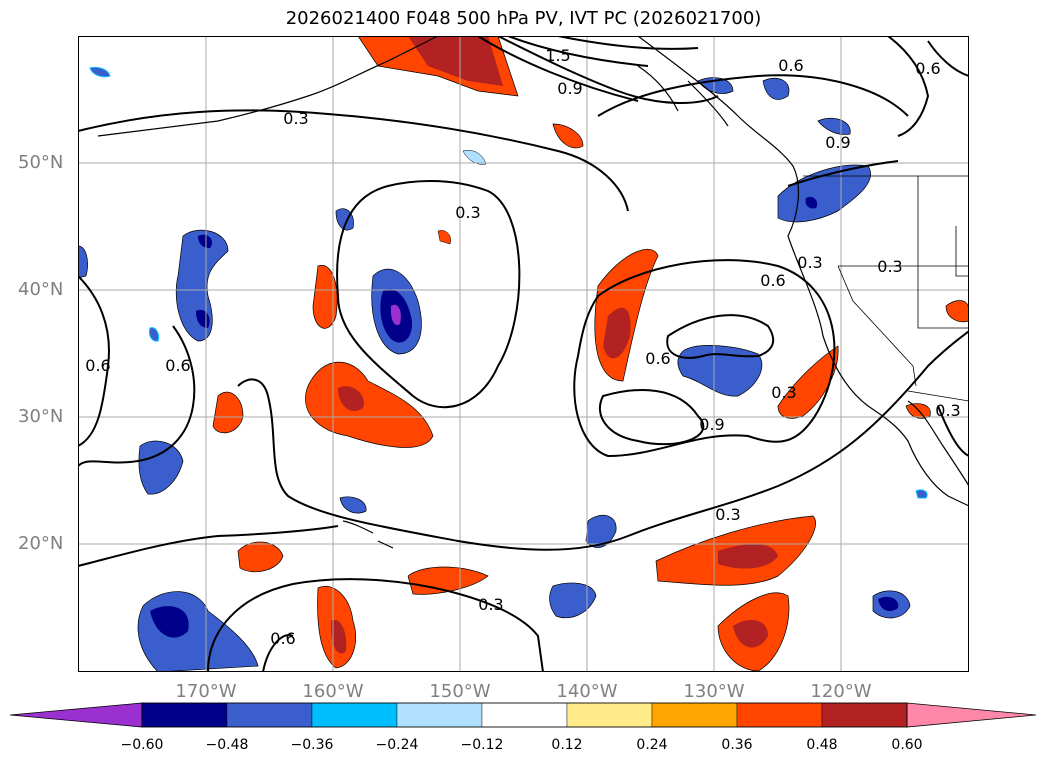 The image size is (1047, 765). Describe the element at coordinates (460, 691) in the screenshot. I see `lon-label-150w: 150°W` at that location.